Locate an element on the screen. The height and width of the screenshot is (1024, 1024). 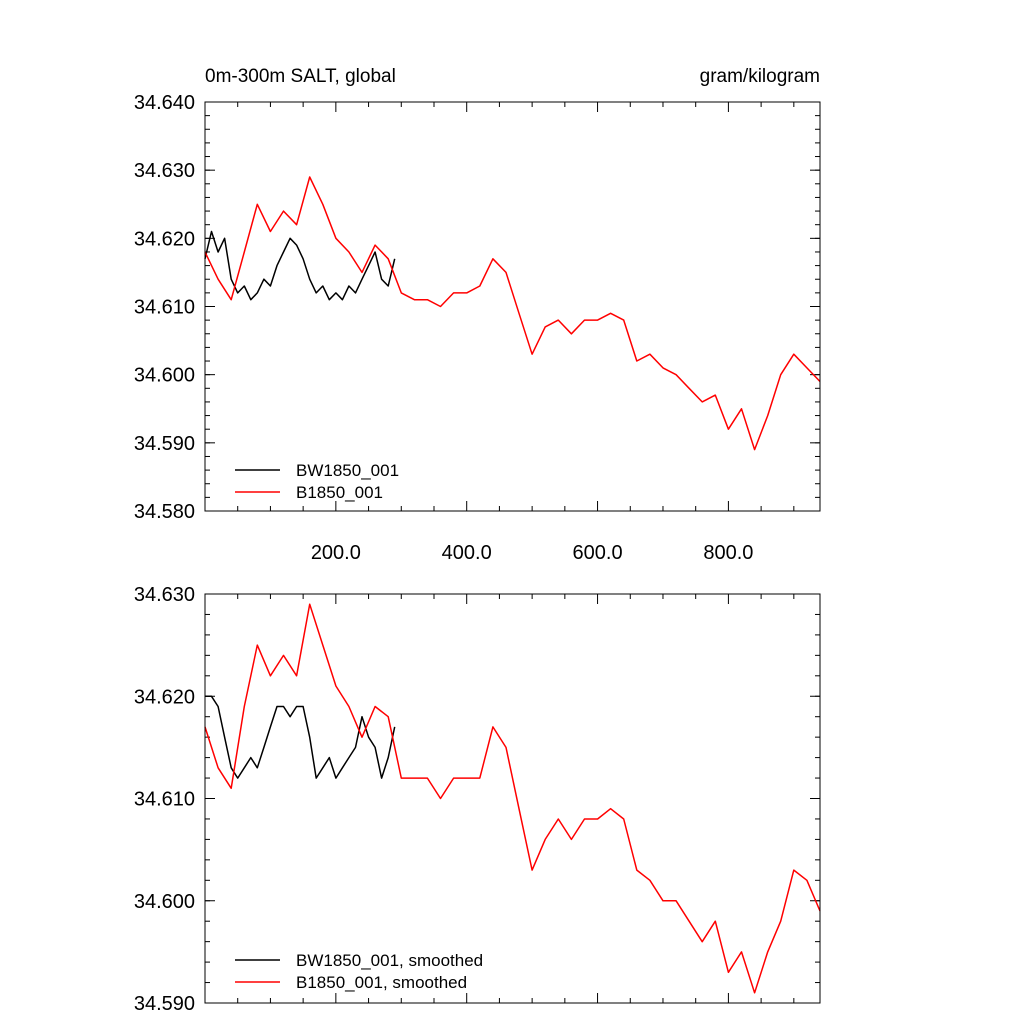
y-tick-label: 34.640 is located at coordinates (164, 103).